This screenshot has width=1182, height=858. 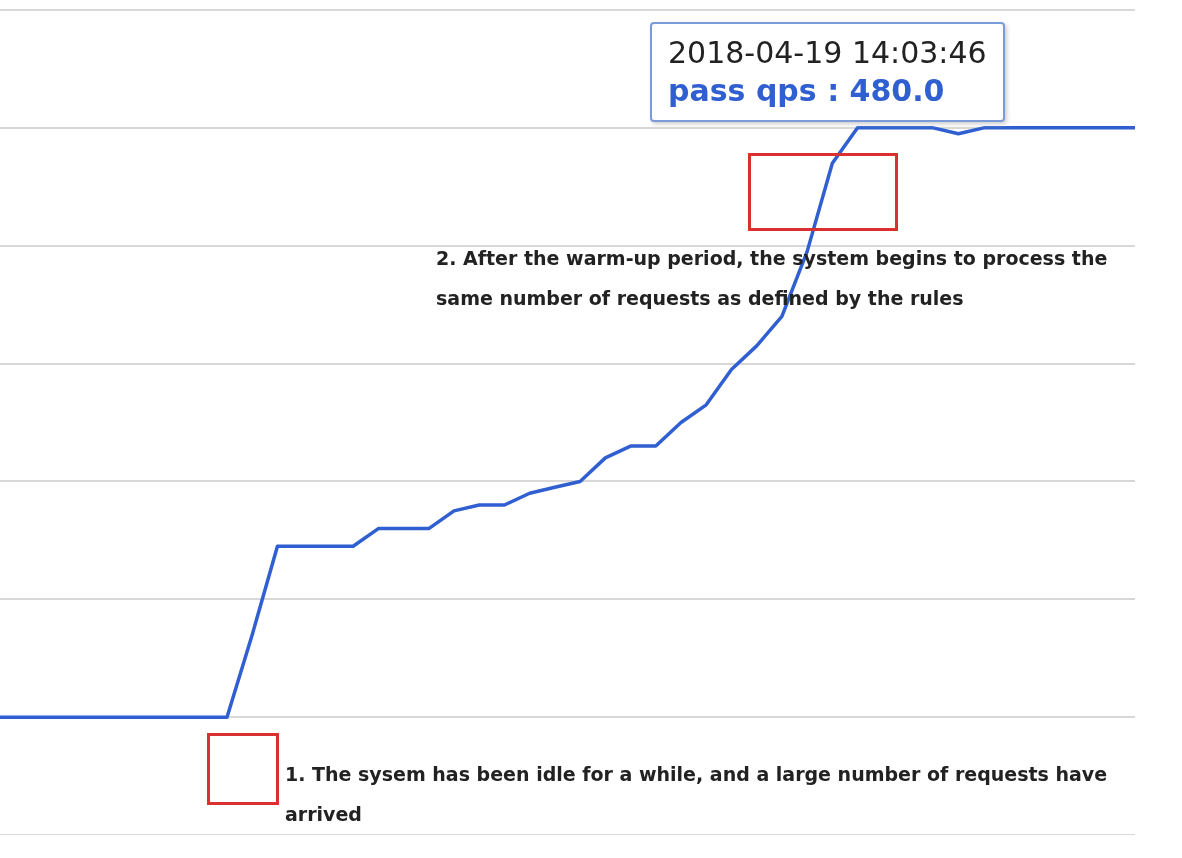 What do you see at coordinates (807, 91) in the screenshot?
I see `text: pass qps : 480.0` at bounding box center [807, 91].